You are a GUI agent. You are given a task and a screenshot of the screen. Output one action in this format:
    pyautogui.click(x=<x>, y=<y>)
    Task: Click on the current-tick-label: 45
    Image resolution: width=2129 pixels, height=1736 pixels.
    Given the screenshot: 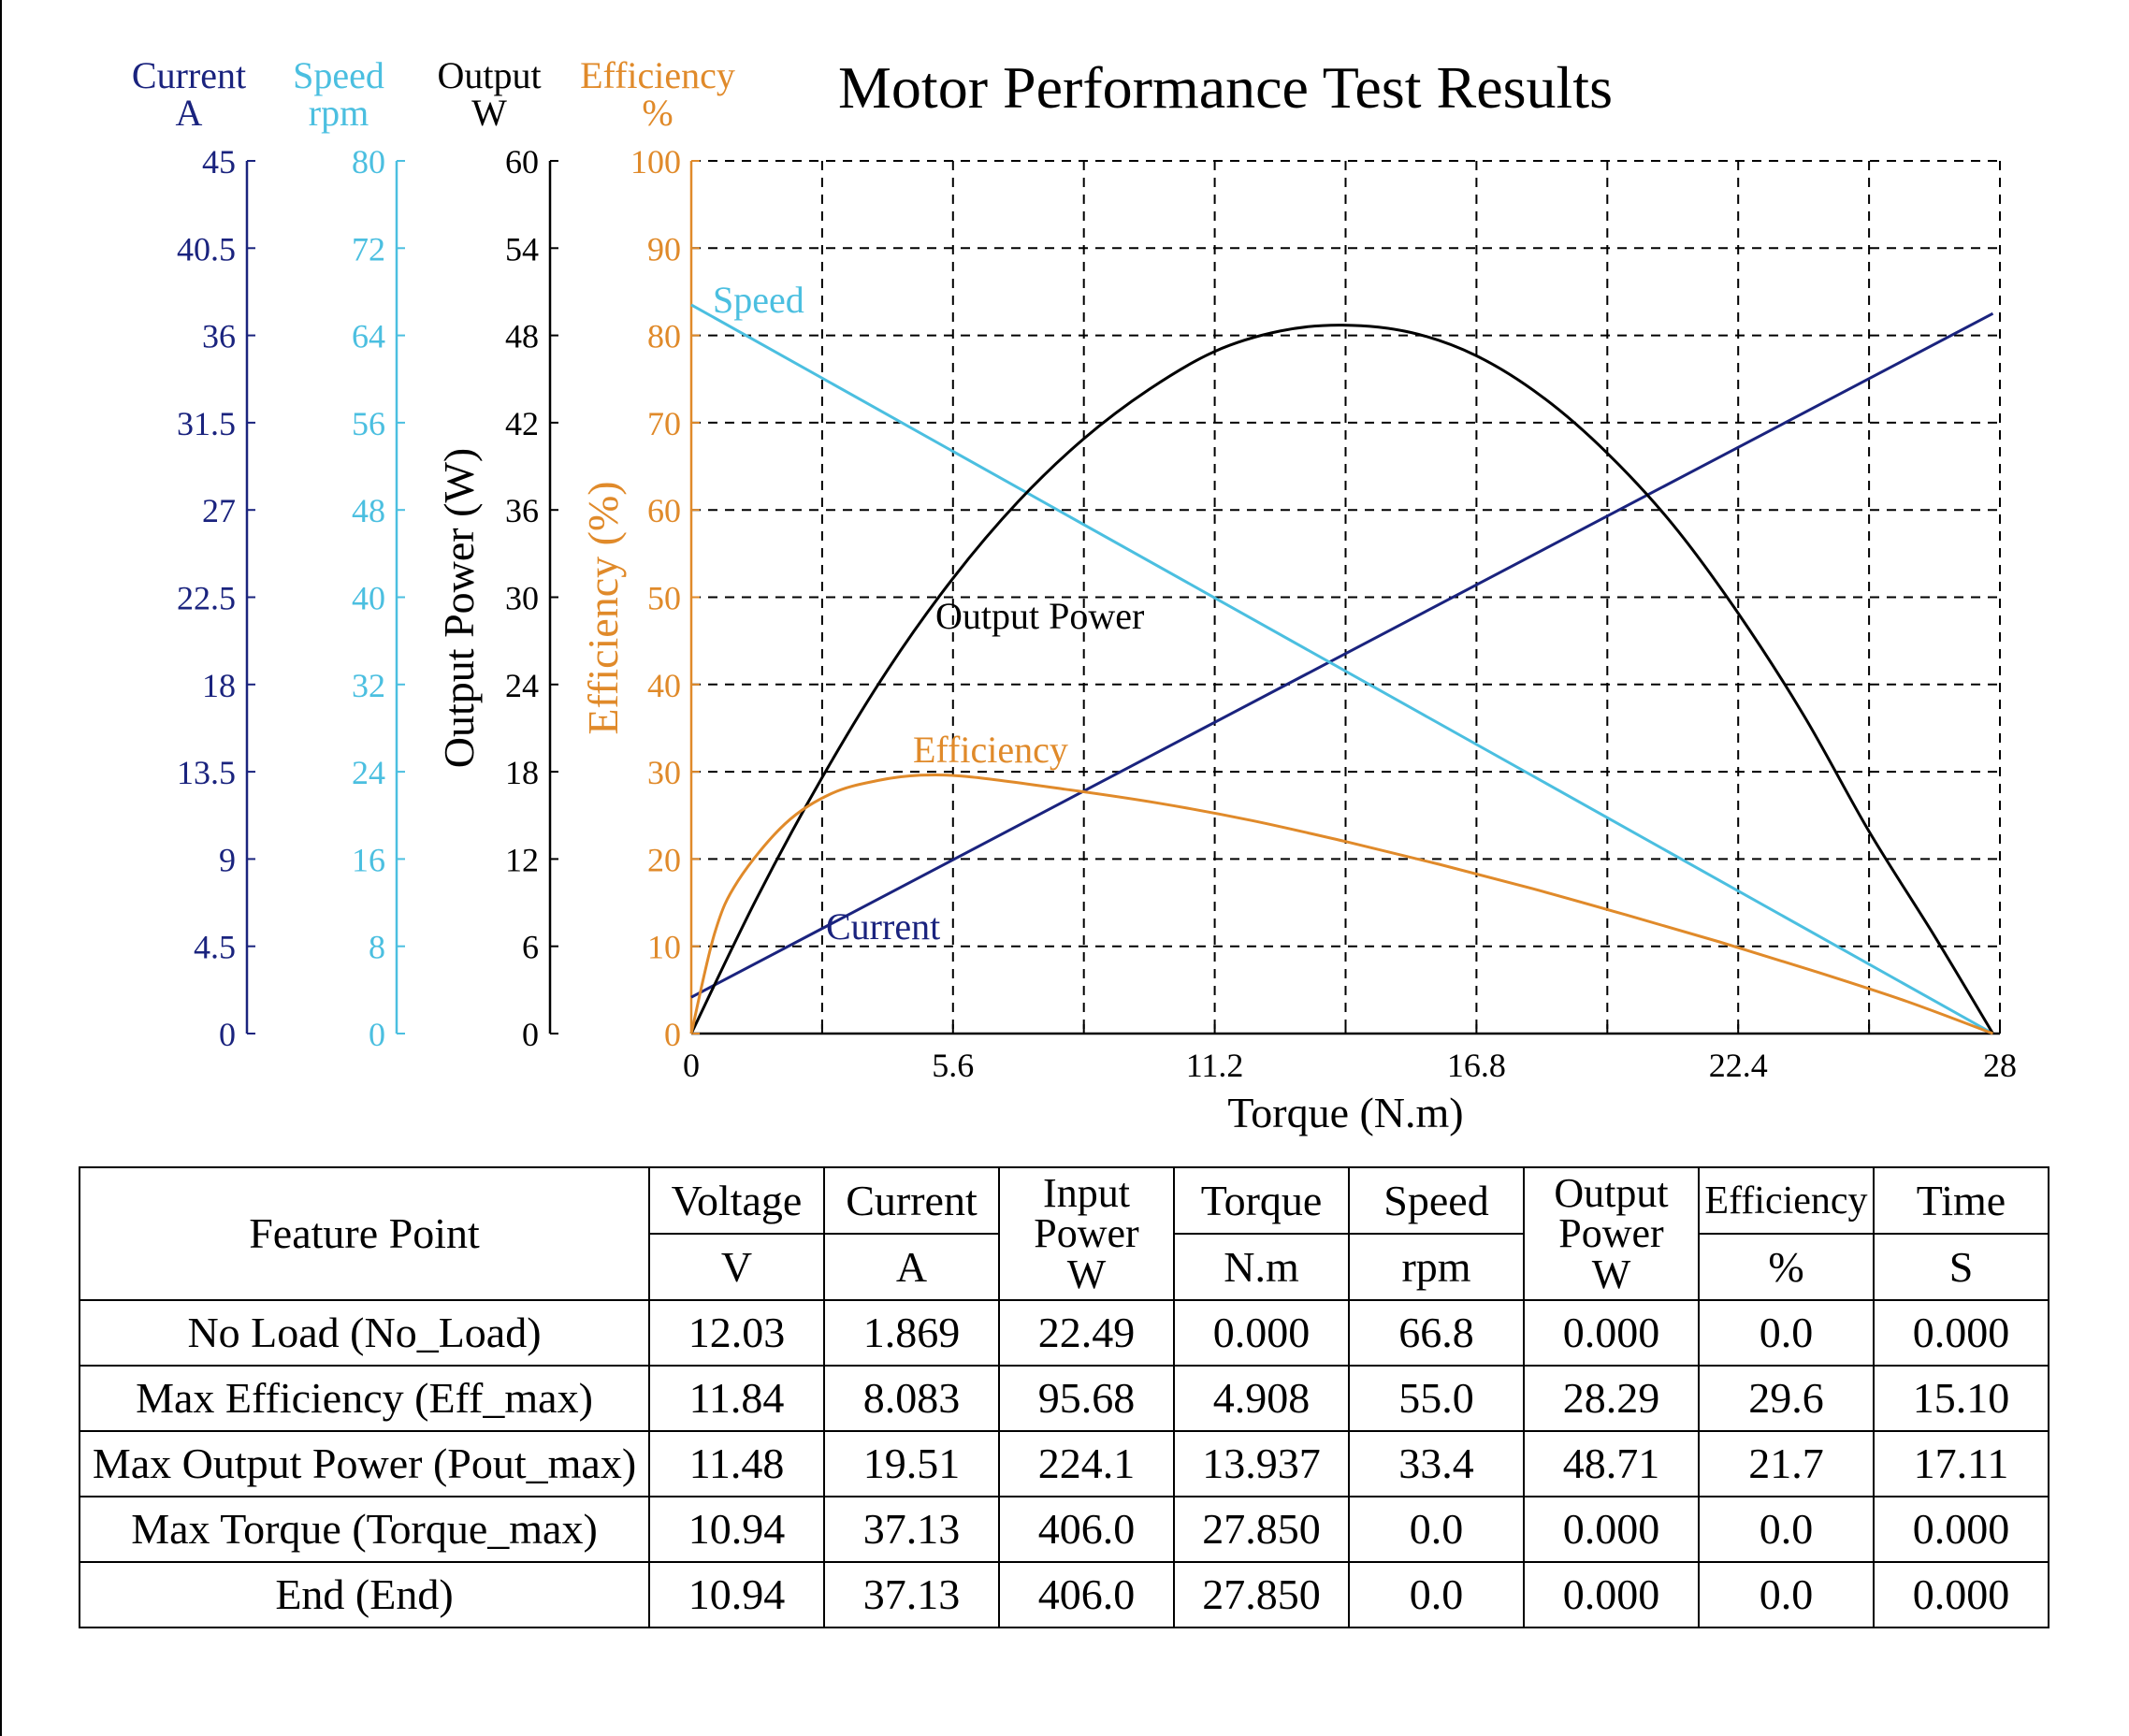 What is the action you would take?
    pyautogui.click(x=219, y=162)
    